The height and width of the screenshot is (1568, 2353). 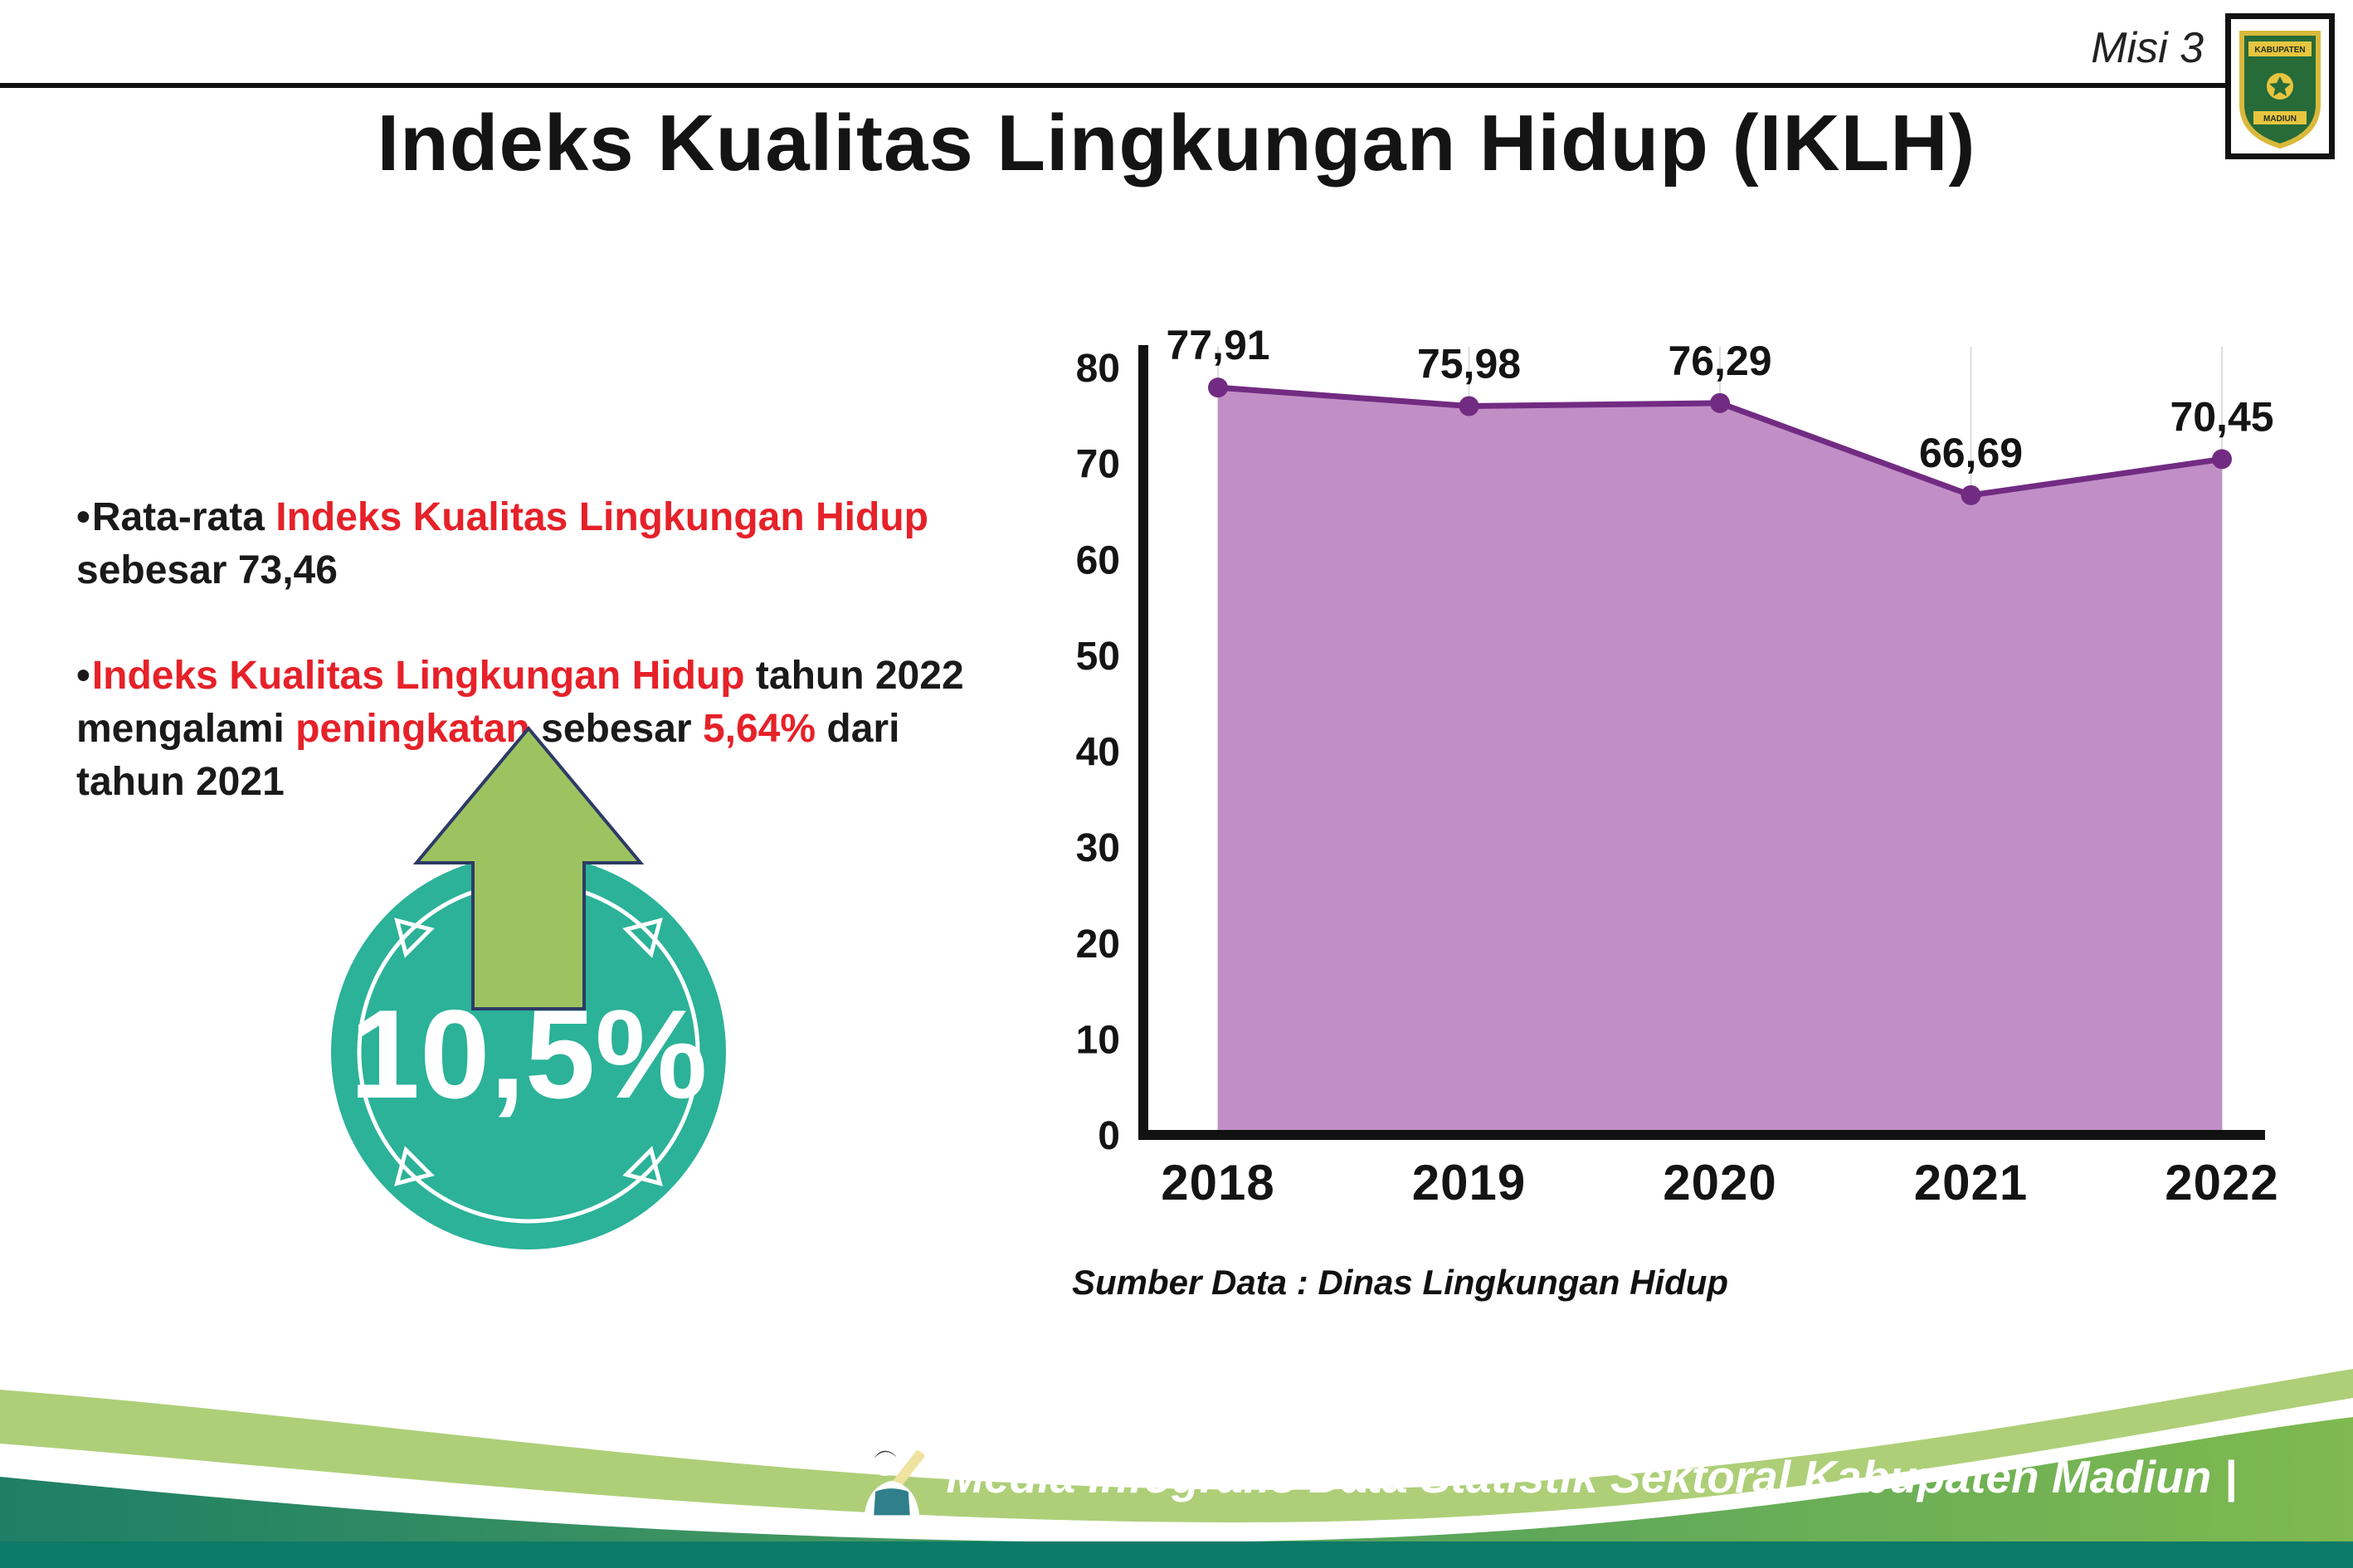 What do you see at coordinates (642, 938) in the screenshot?
I see `badge-tick-ne` at bounding box center [642, 938].